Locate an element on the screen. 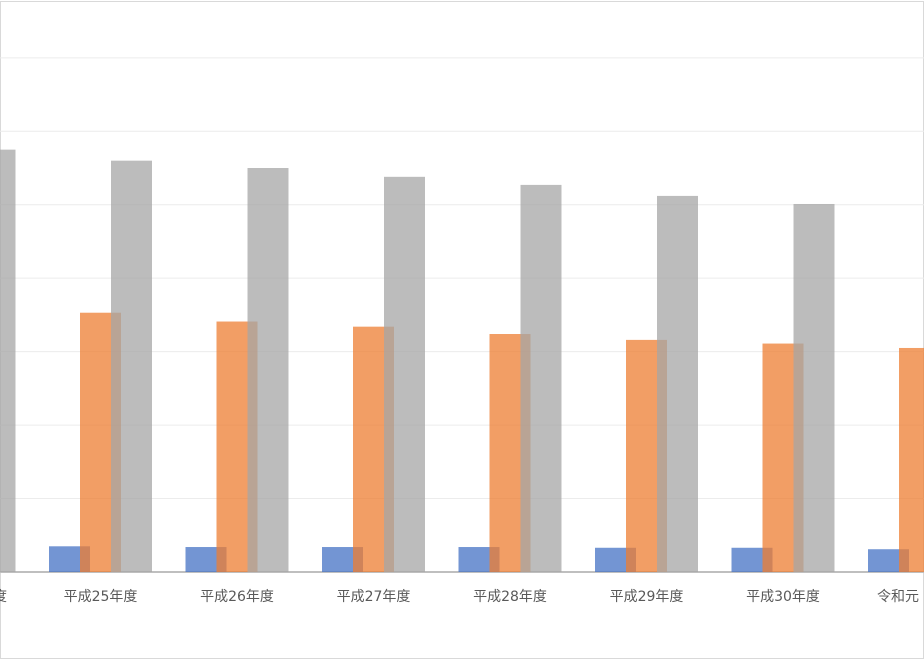 The image size is (924, 660). x-tick-label: 令和元 is located at coordinates (898, 597).